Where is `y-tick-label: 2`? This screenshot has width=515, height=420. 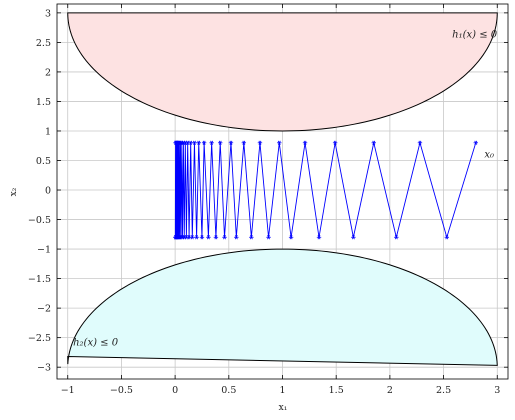 y-tick-label: 2 is located at coordinates (48, 72).